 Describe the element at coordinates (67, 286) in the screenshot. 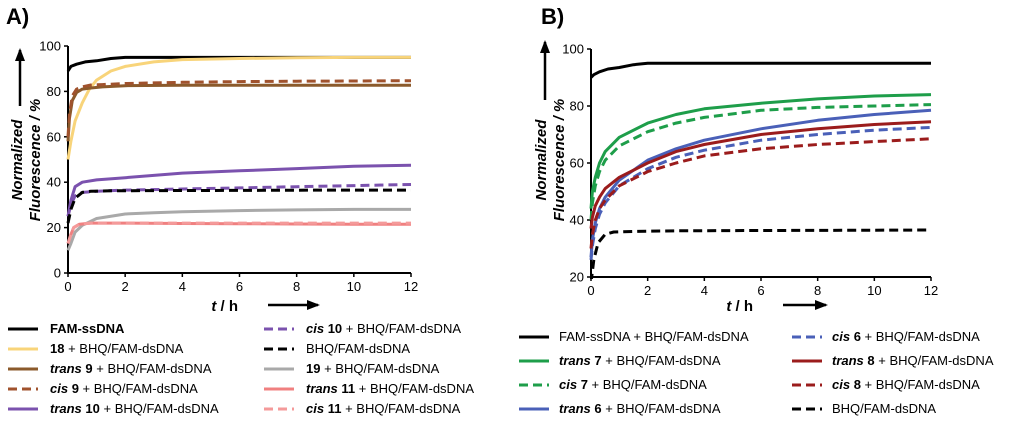

I see `panel-a-x-tick-label: 0` at that location.